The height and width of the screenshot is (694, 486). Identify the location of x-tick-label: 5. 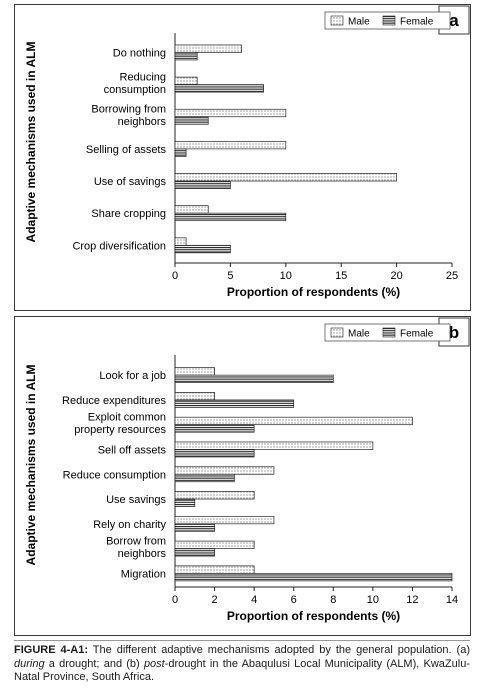
(230, 276).